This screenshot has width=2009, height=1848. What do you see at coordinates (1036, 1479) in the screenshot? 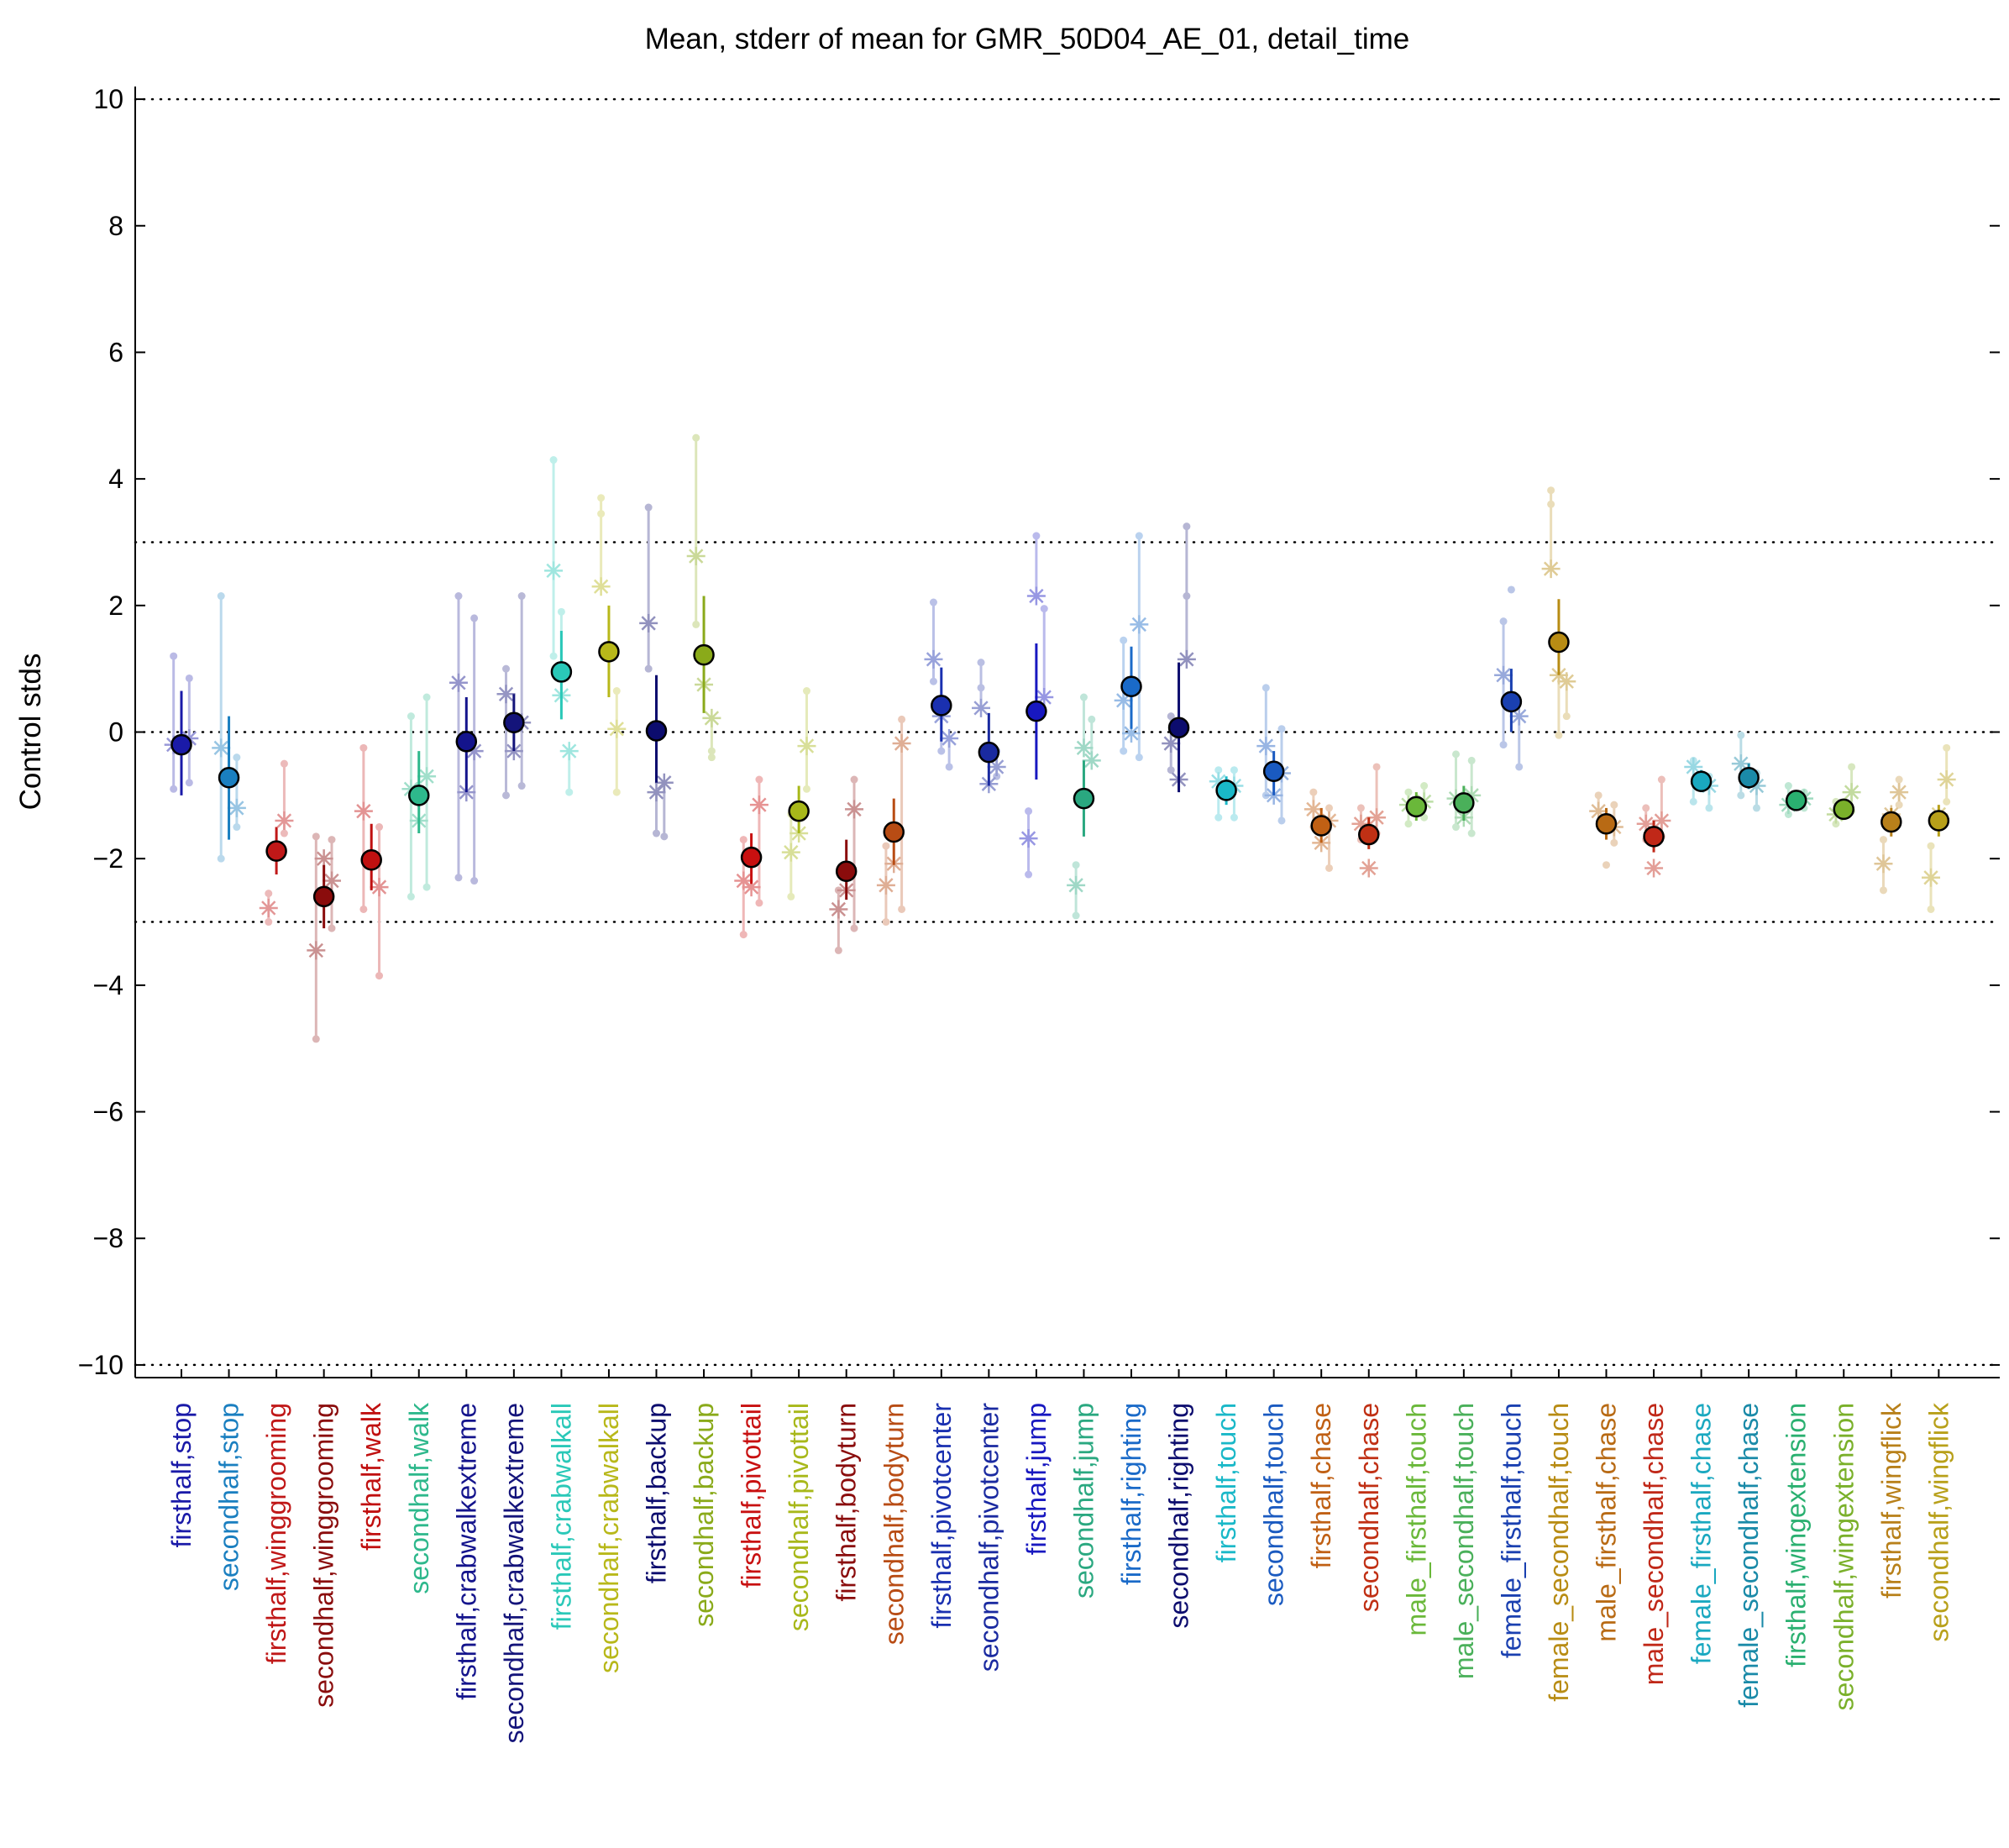
I see `x-category-label: firsthalf,jump` at bounding box center [1036, 1479].